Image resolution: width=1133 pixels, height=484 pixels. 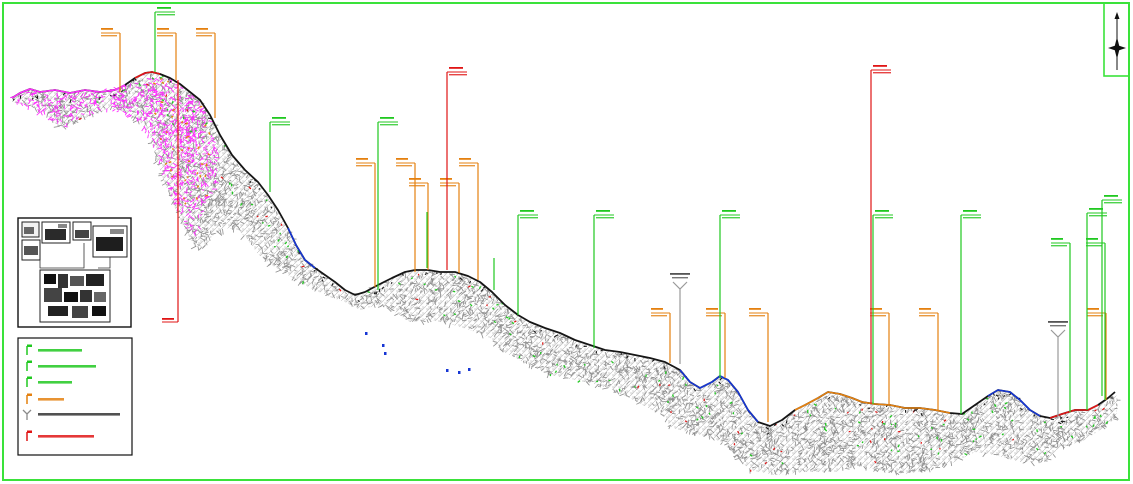 I want to click on y-marker-icon, so click(x=1058, y=372).